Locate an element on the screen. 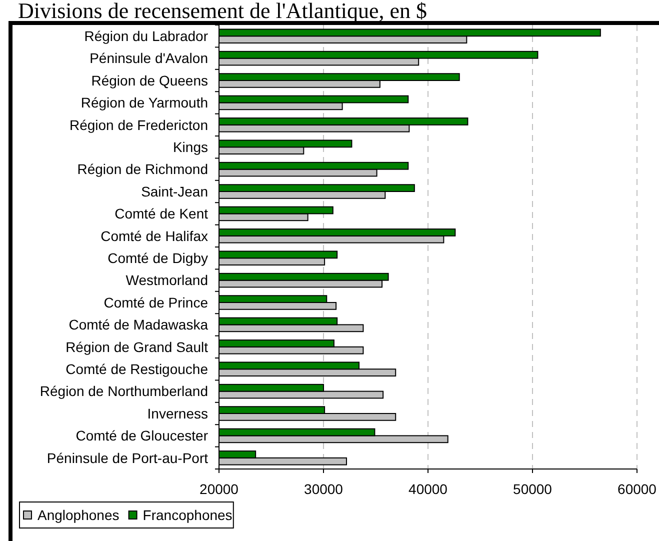 The width and height of the screenshot is (659, 541). y-tick-label: Péninsule d'Avalon is located at coordinates (149, 58).